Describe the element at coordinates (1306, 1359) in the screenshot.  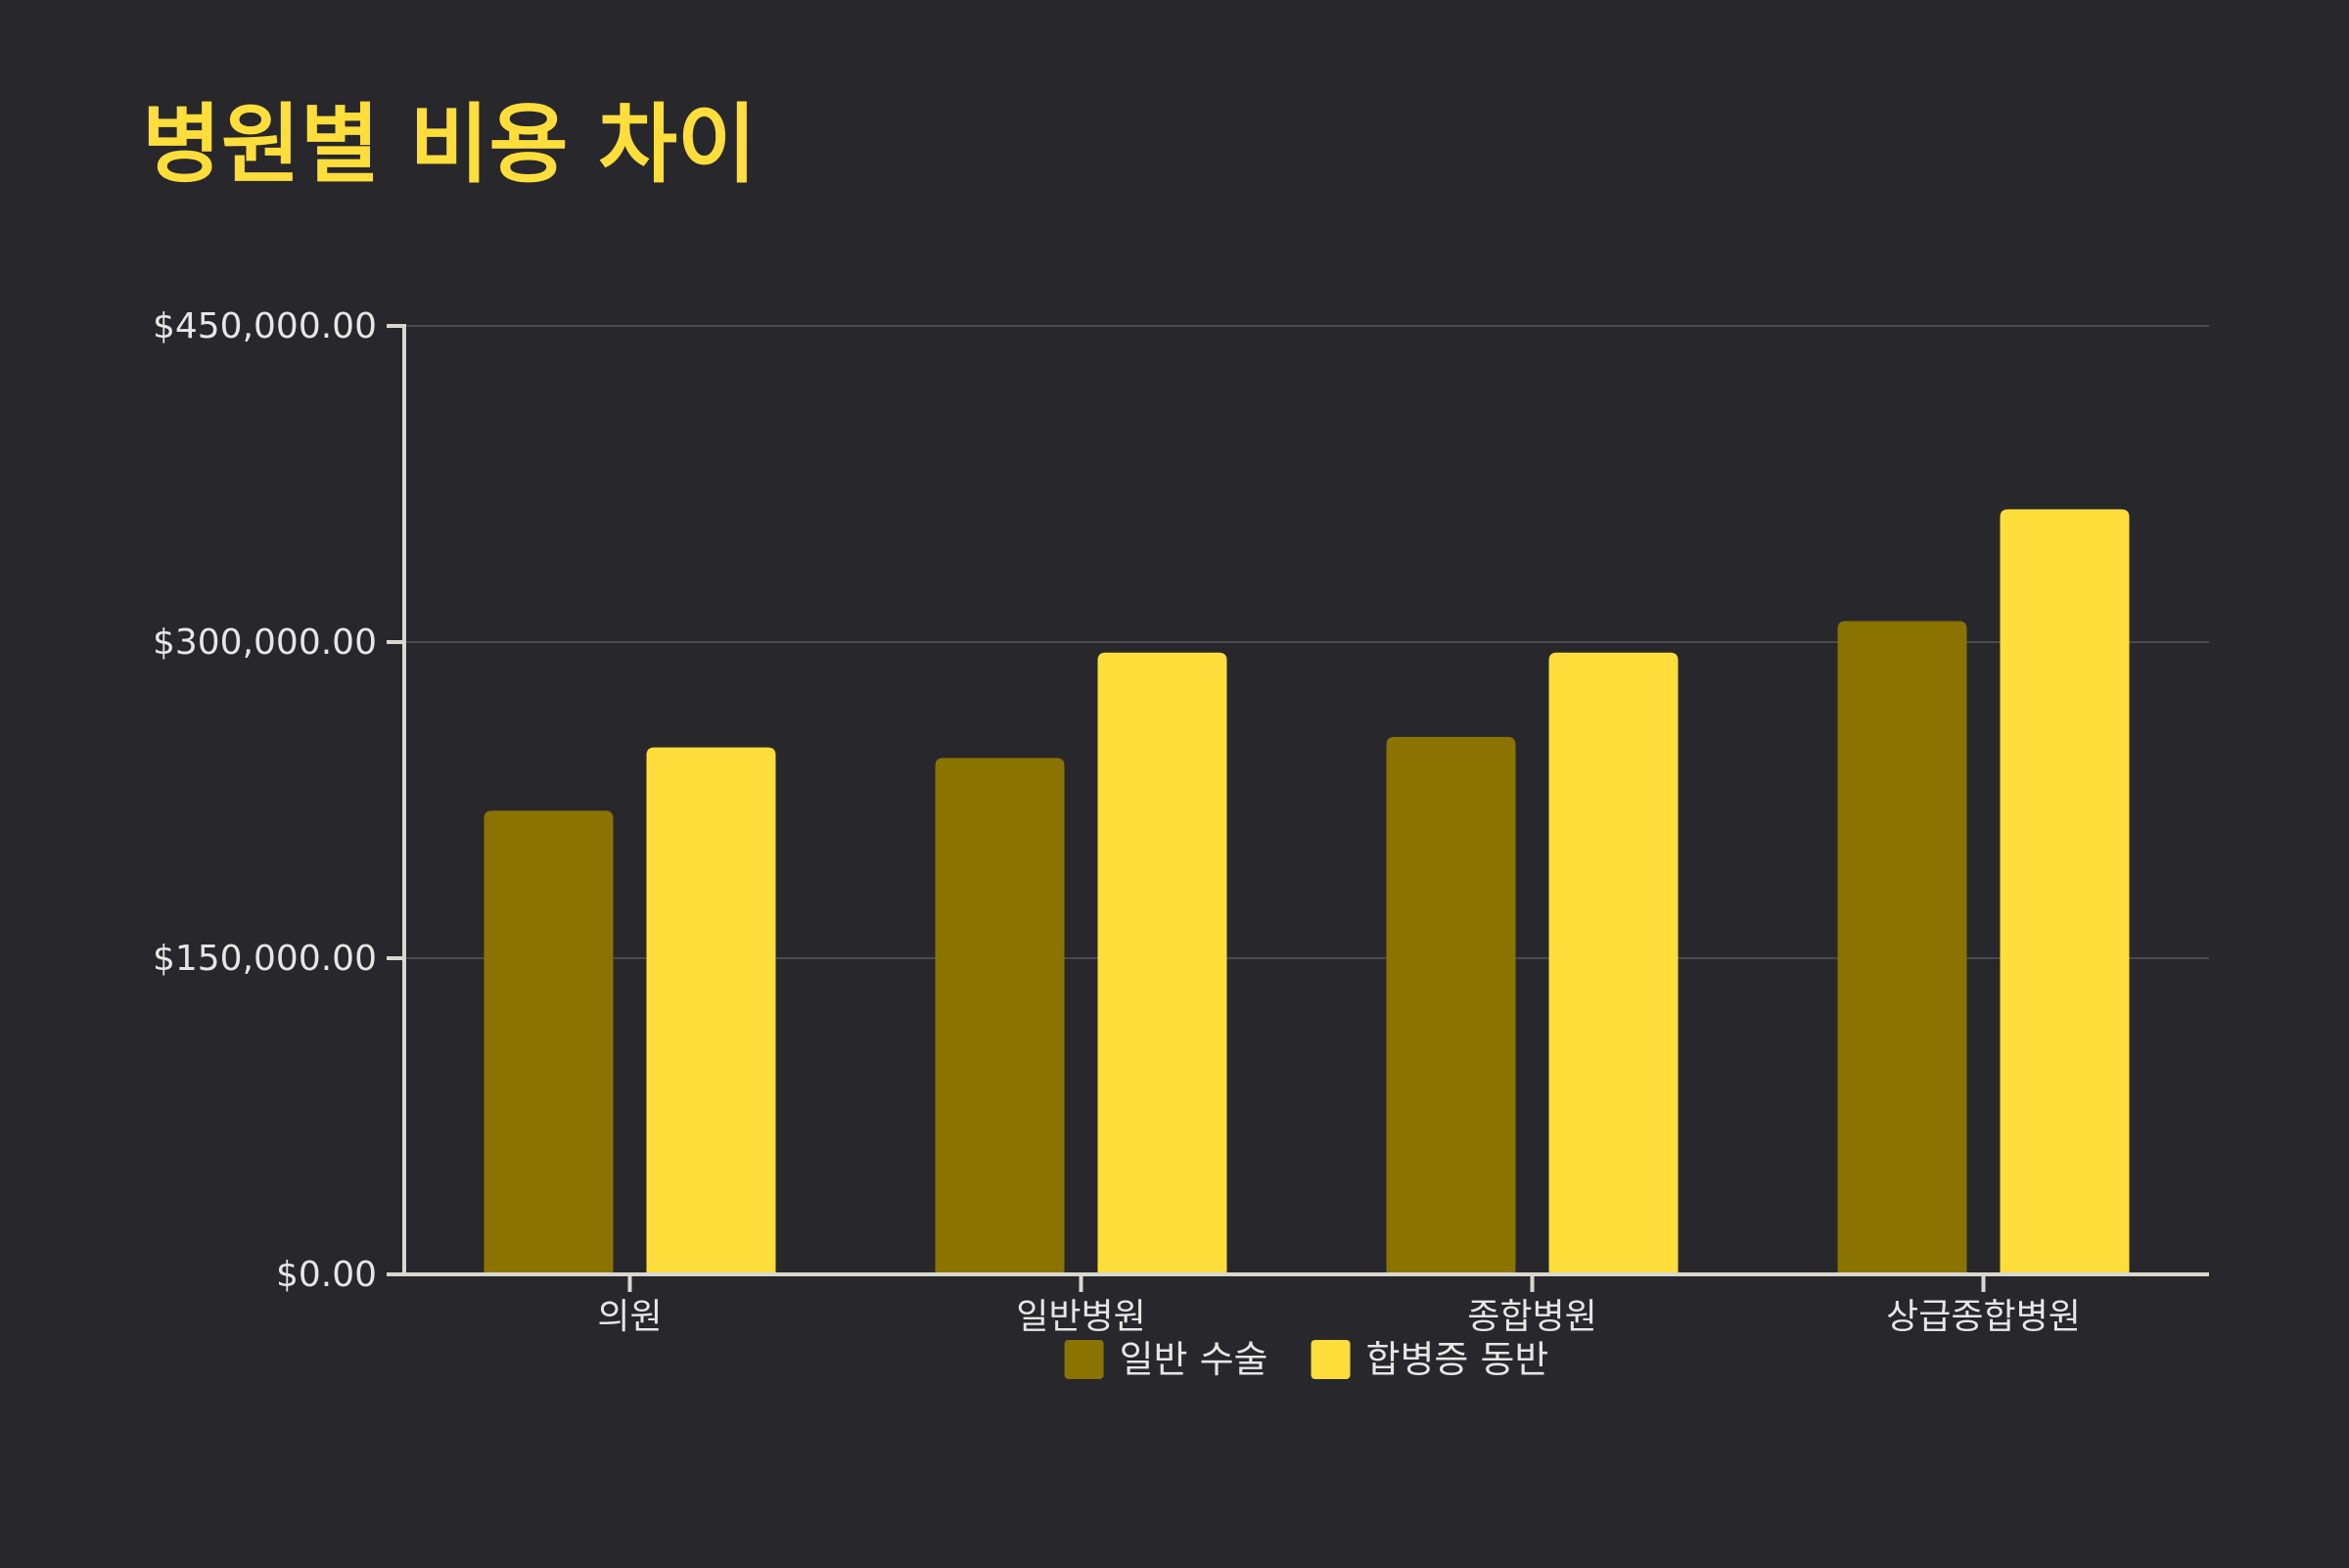
I see `legend: 일반 수술 합병증 동반` at that location.